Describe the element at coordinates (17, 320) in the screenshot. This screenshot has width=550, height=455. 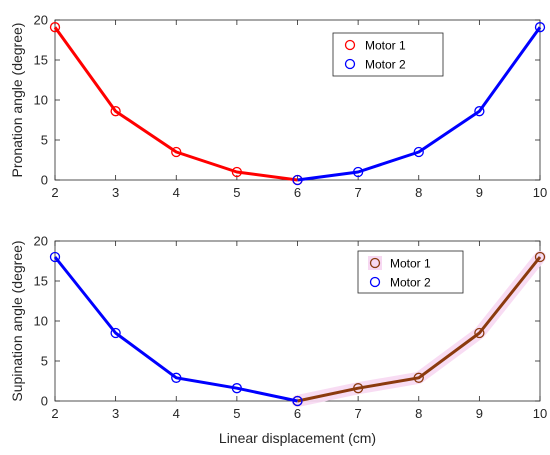
I see `y-axis-label: Supination angle (degree)` at that location.